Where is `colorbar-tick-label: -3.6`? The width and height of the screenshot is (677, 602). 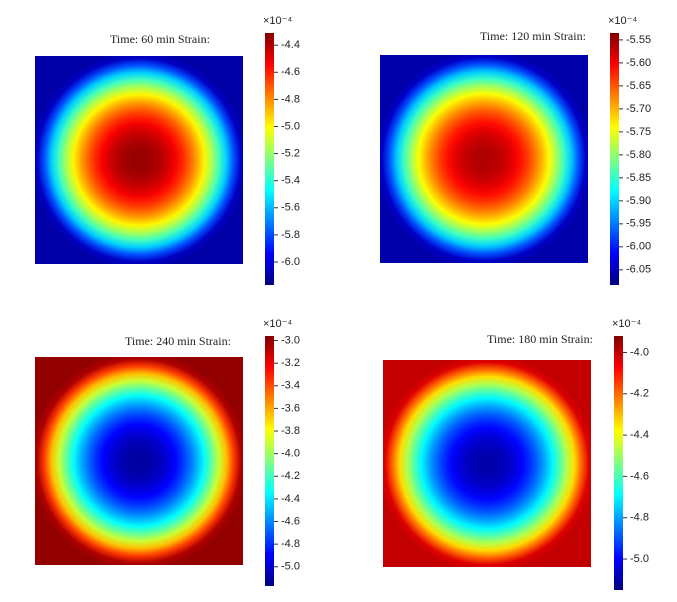
colorbar-tick-label: -3.6 is located at coordinates (290, 408).